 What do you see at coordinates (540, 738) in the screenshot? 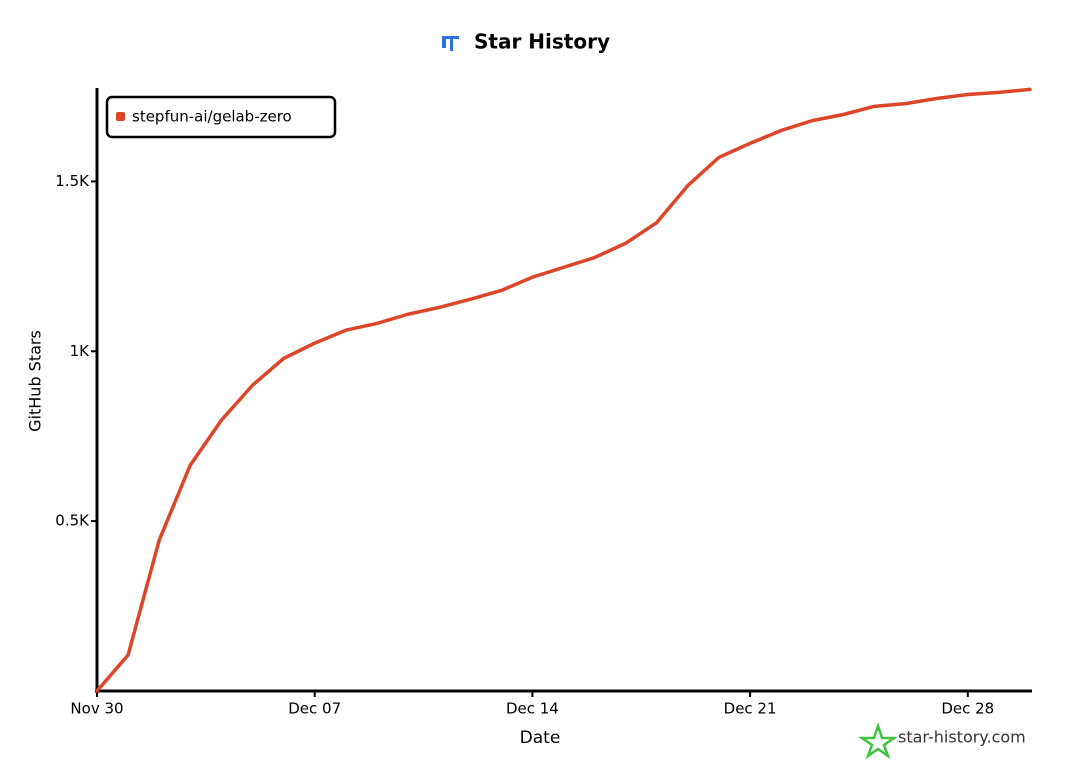
I see `x-axis-label: Date` at bounding box center [540, 738].